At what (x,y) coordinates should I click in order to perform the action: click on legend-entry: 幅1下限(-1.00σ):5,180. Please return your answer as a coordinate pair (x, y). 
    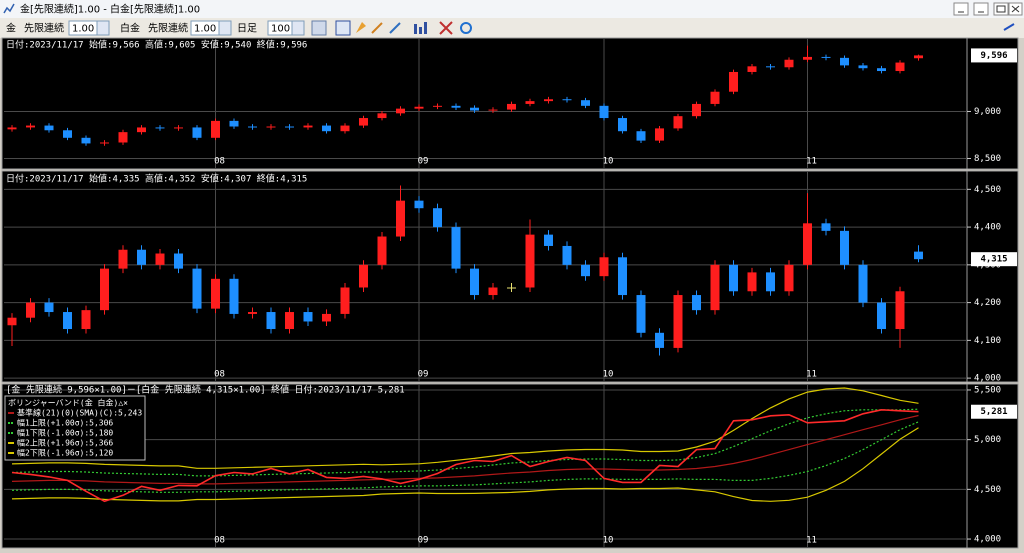
    Looking at the image, I should click on (65, 433).